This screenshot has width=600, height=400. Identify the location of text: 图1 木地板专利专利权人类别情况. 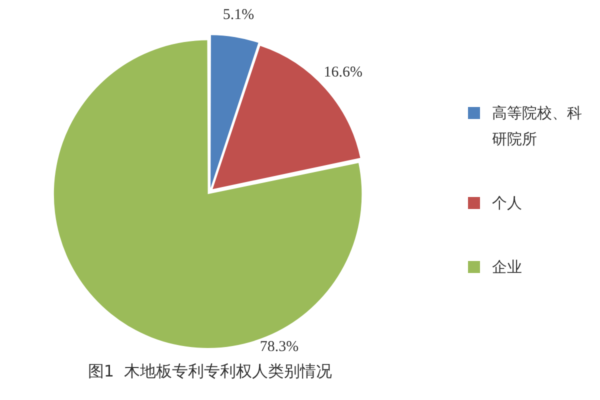
(210, 371).